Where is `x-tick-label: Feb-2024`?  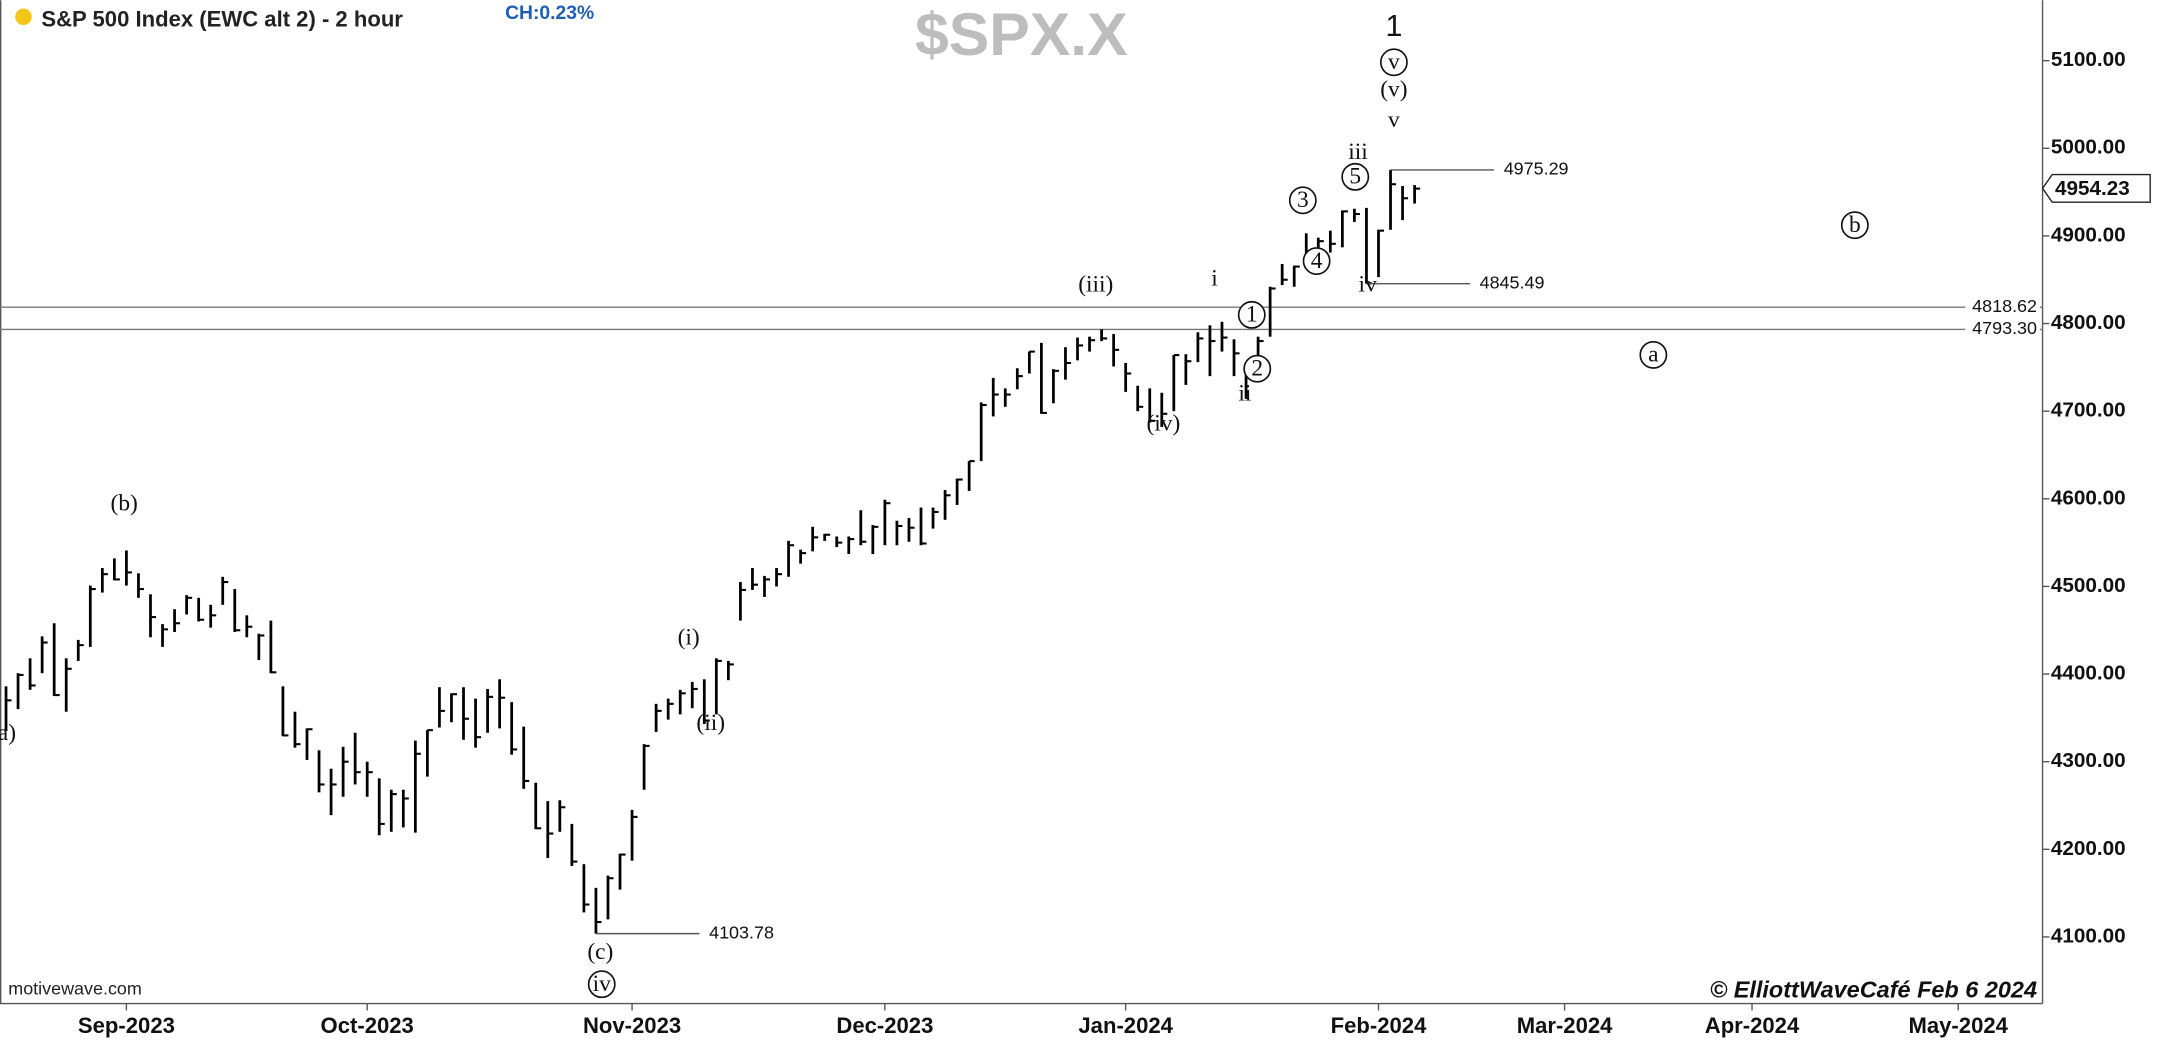
x-tick-label: Feb-2024 is located at coordinates (1379, 1025).